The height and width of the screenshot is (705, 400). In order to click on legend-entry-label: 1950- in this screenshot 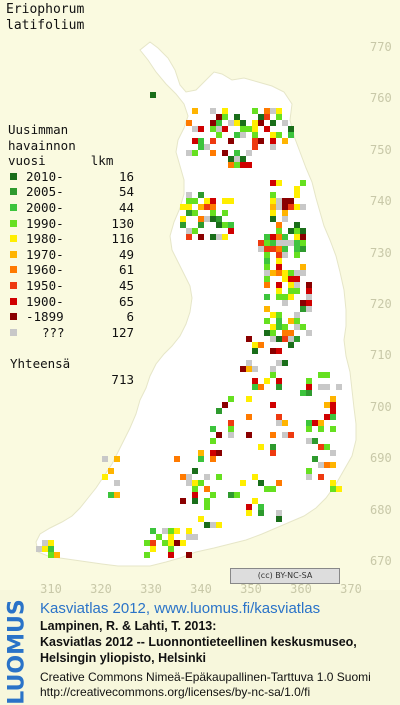, I will do `click(45, 285)`.